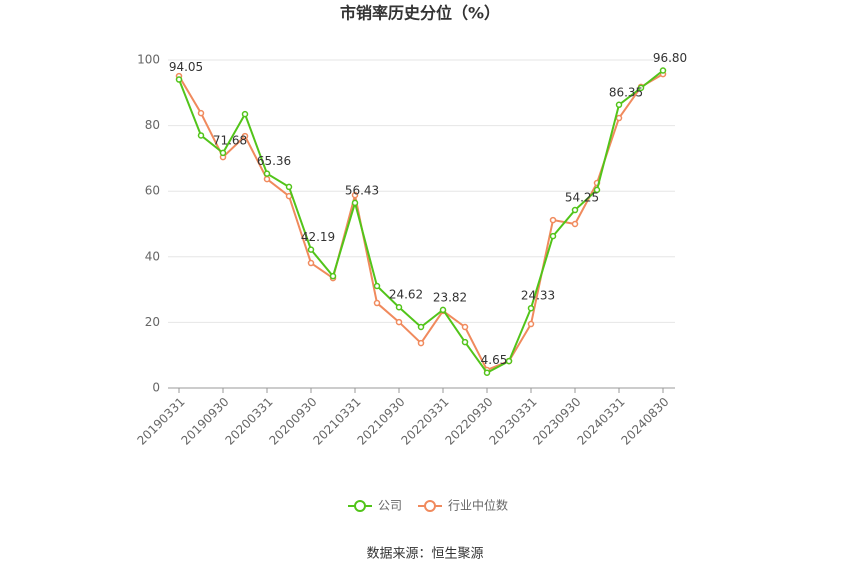 The image size is (850, 575). What do you see at coordinates (645, 421) in the screenshot?
I see `x-tick-label: 20240830` at bounding box center [645, 421].